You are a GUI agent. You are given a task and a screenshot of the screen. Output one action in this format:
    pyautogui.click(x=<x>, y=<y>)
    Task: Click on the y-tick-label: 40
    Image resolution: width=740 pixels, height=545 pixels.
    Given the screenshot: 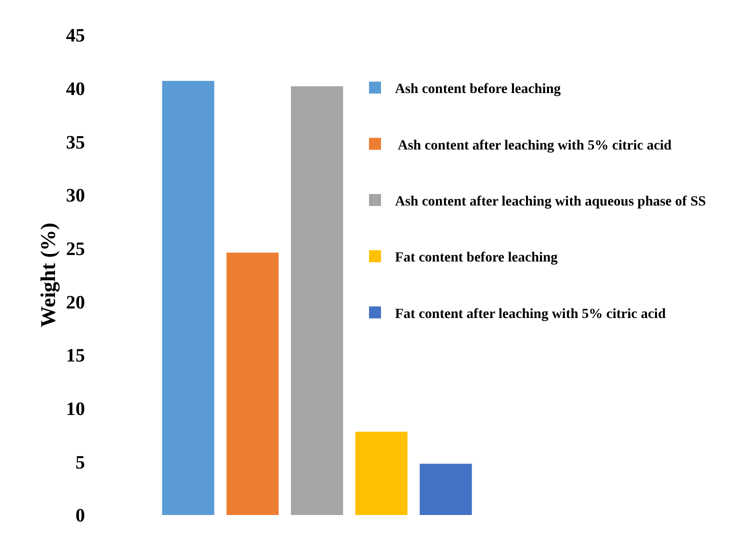 What is the action you would take?
    pyautogui.click(x=75, y=89)
    